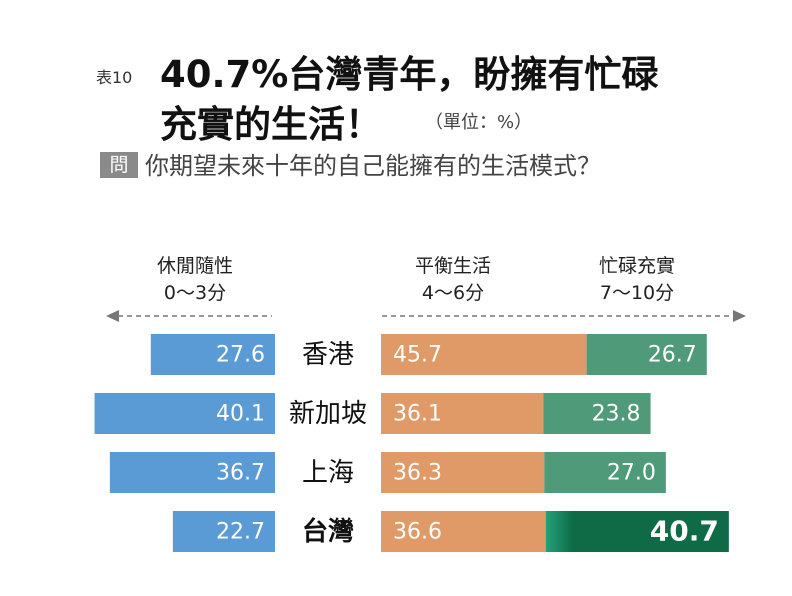  I want to click on legend-leisure-range: 0〜3分, so click(195, 293).